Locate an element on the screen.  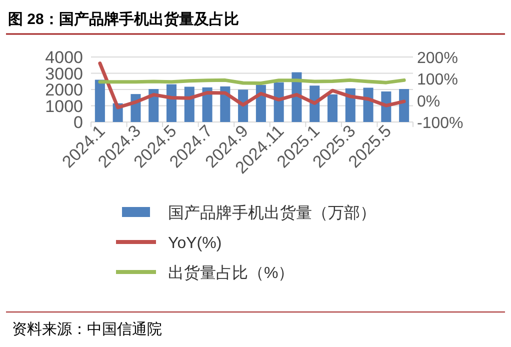
y-tick-label: 2000 is located at coordinates (64, 90).